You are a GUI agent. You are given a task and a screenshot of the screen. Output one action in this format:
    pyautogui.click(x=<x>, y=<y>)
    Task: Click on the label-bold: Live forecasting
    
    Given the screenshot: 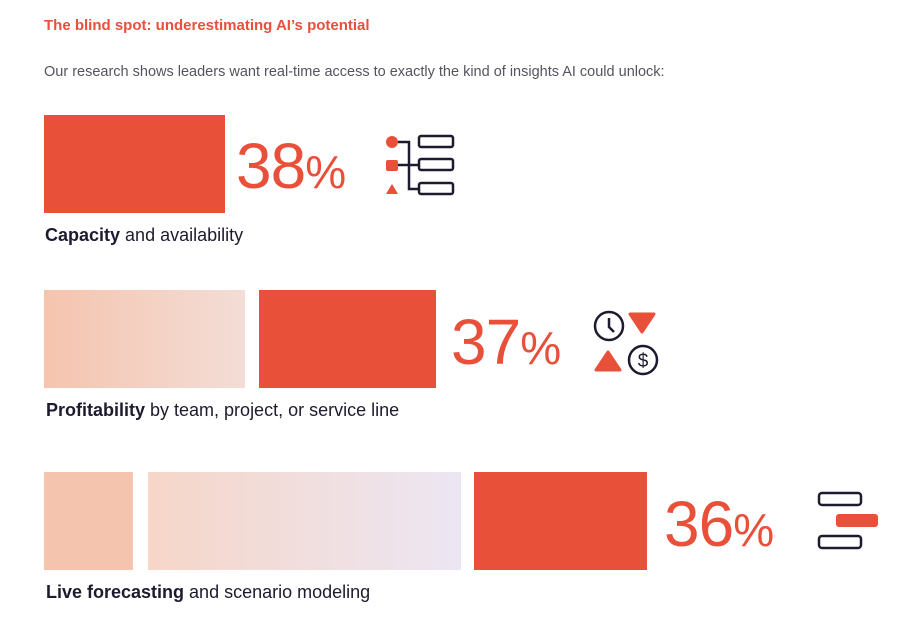 What is the action you would take?
    pyautogui.click(x=115, y=592)
    